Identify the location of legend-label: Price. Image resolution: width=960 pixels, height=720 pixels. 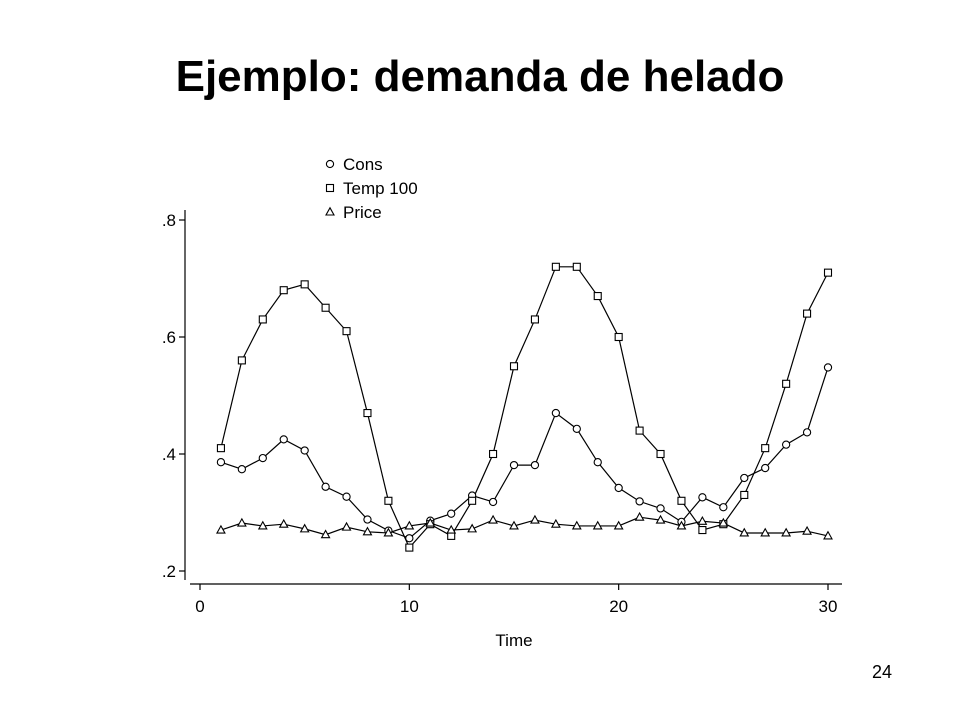
(362, 212).